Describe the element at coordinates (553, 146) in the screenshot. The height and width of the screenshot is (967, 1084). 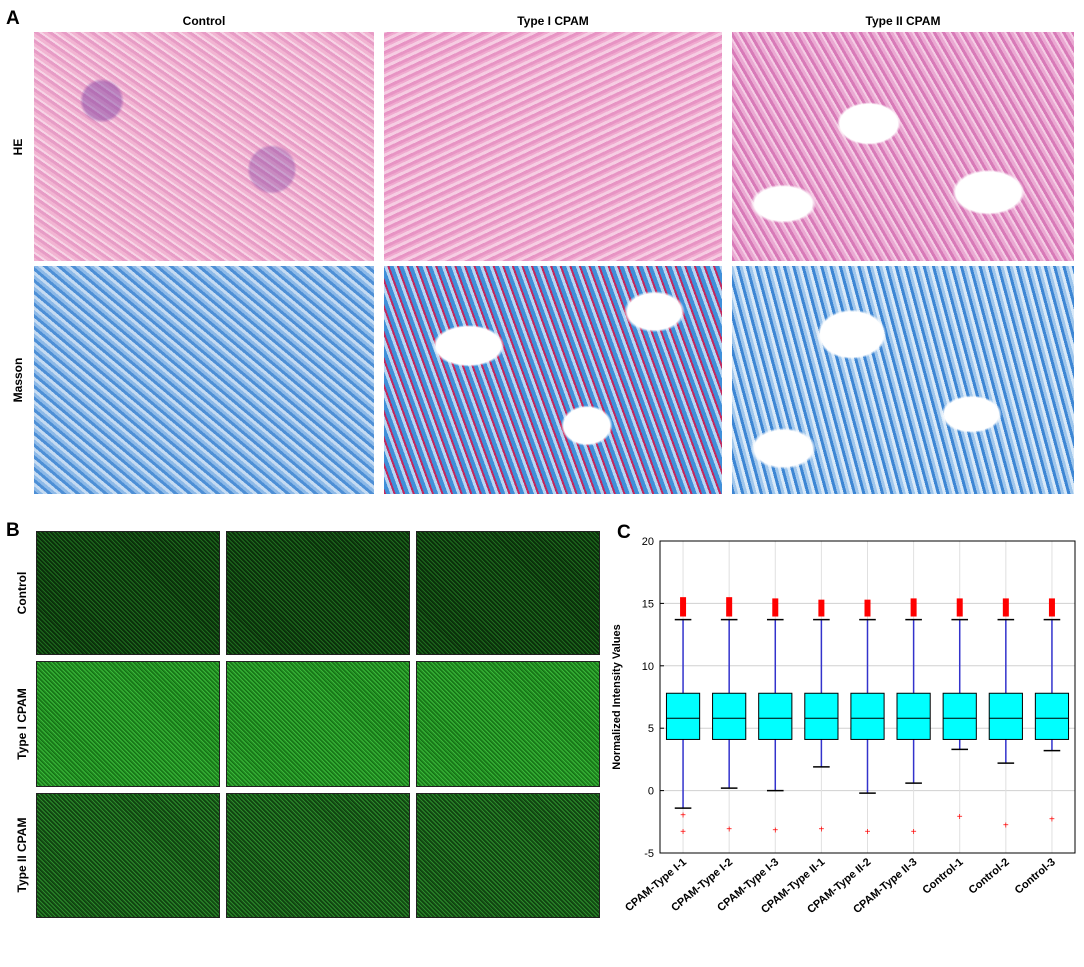
I see `he-type1-image` at that location.